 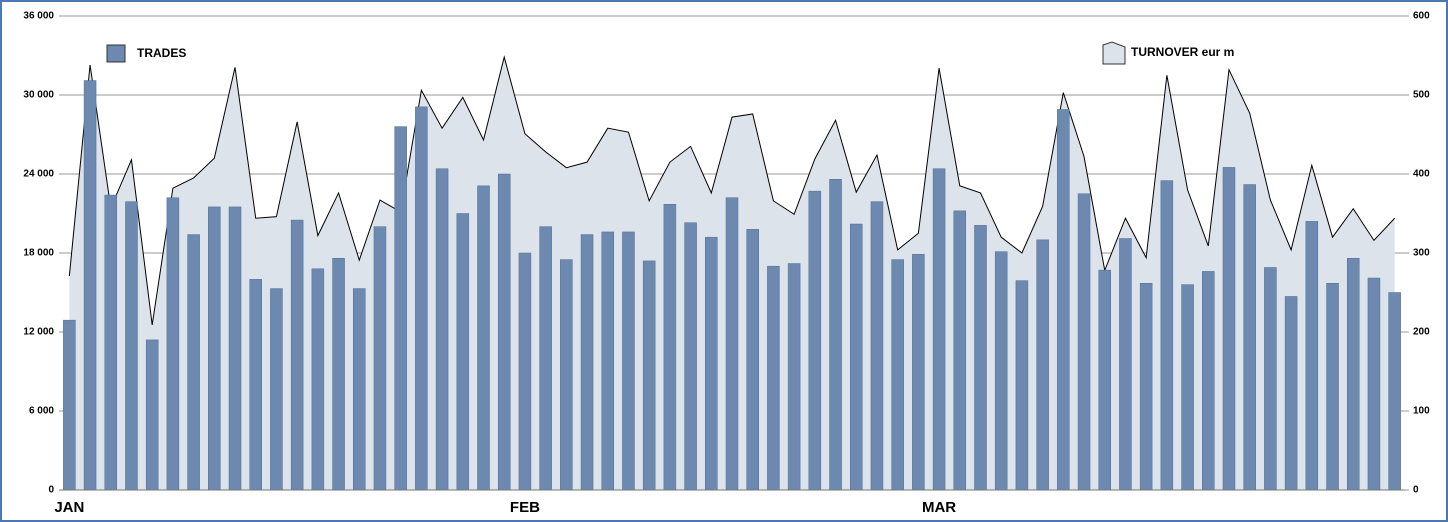 I want to click on y-tick-label: 12 000, so click(x=38, y=332).